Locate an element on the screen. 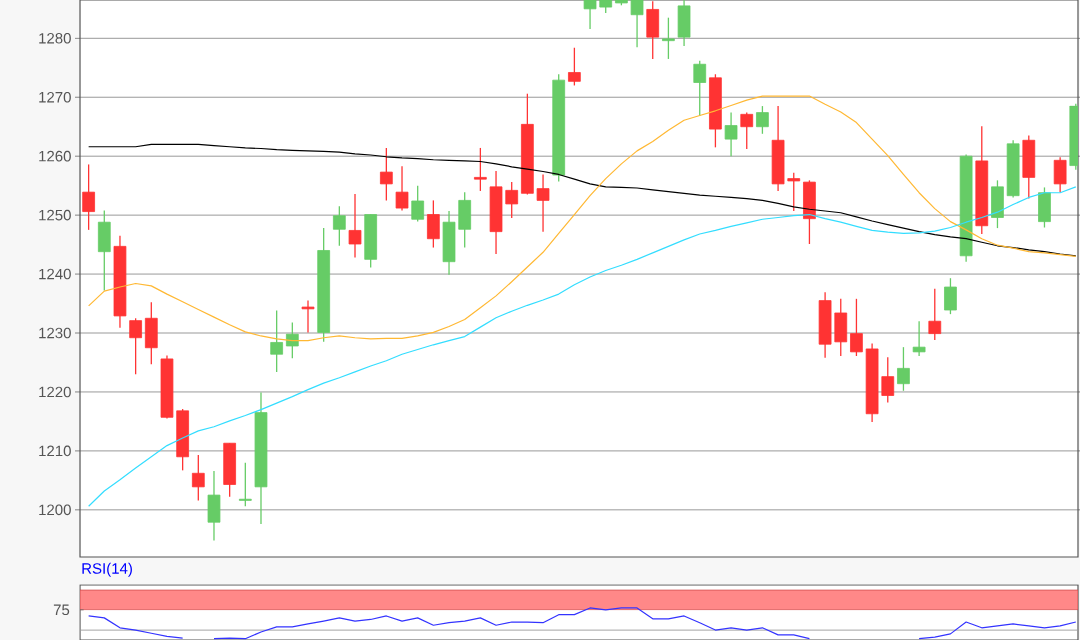 The width and height of the screenshot is (1080, 640). y-tick-label: 1280 is located at coordinates (55, 38).